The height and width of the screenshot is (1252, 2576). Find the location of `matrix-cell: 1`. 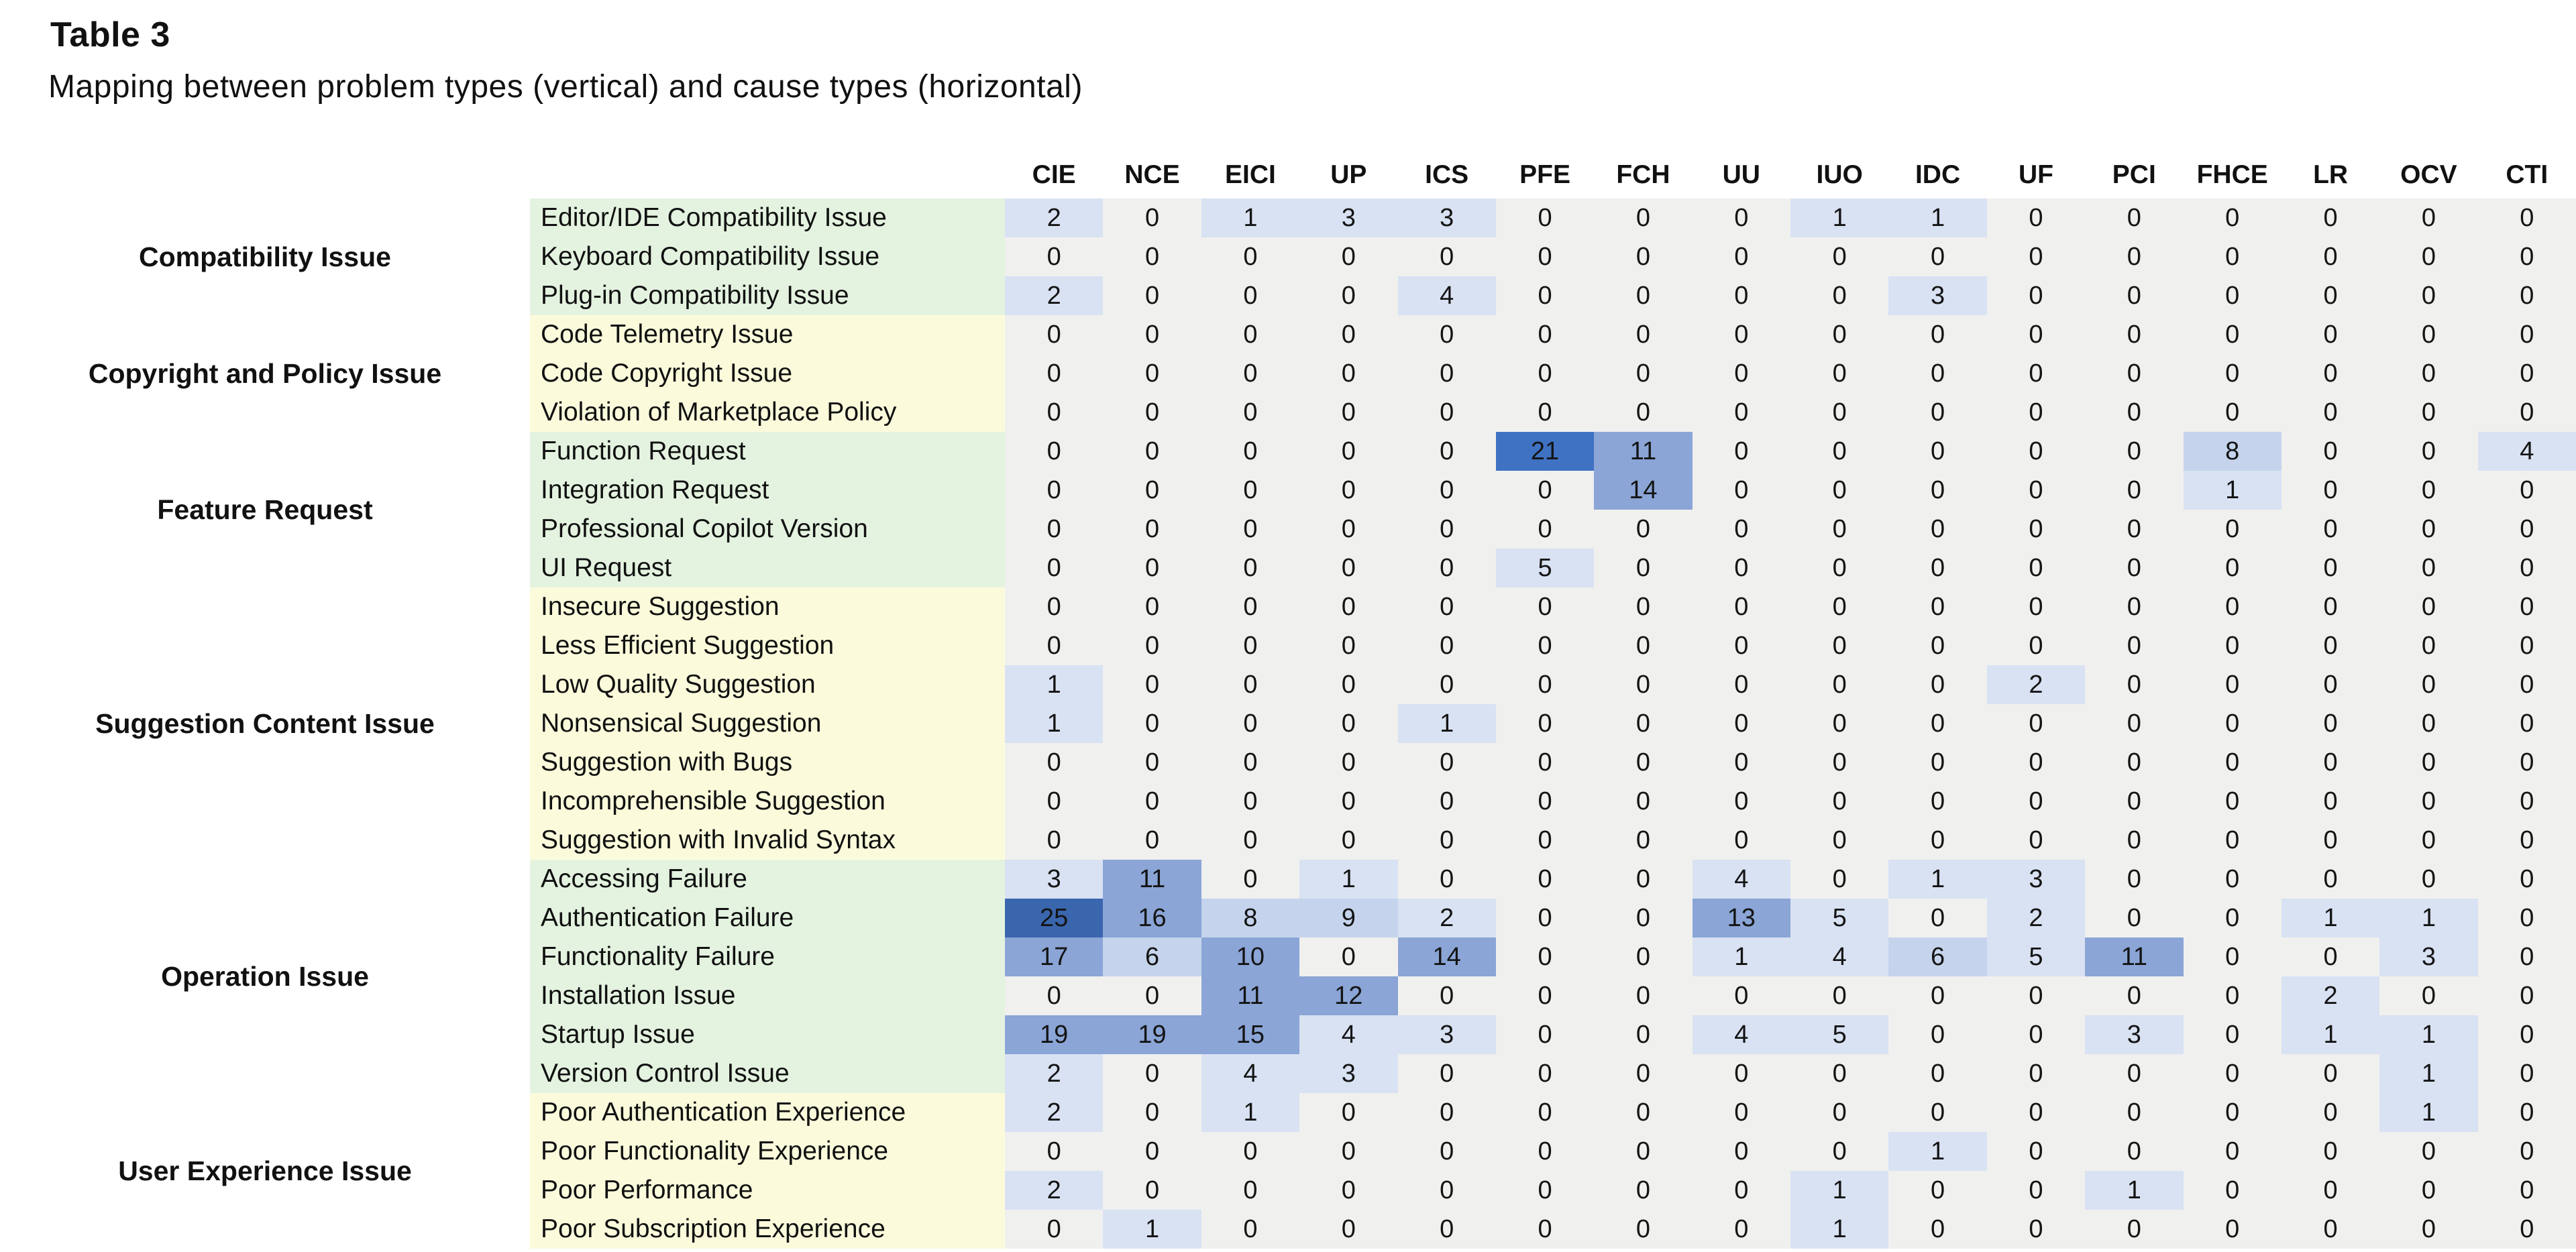

matrix-cell: 1 is located at coordinates (1839, 218).